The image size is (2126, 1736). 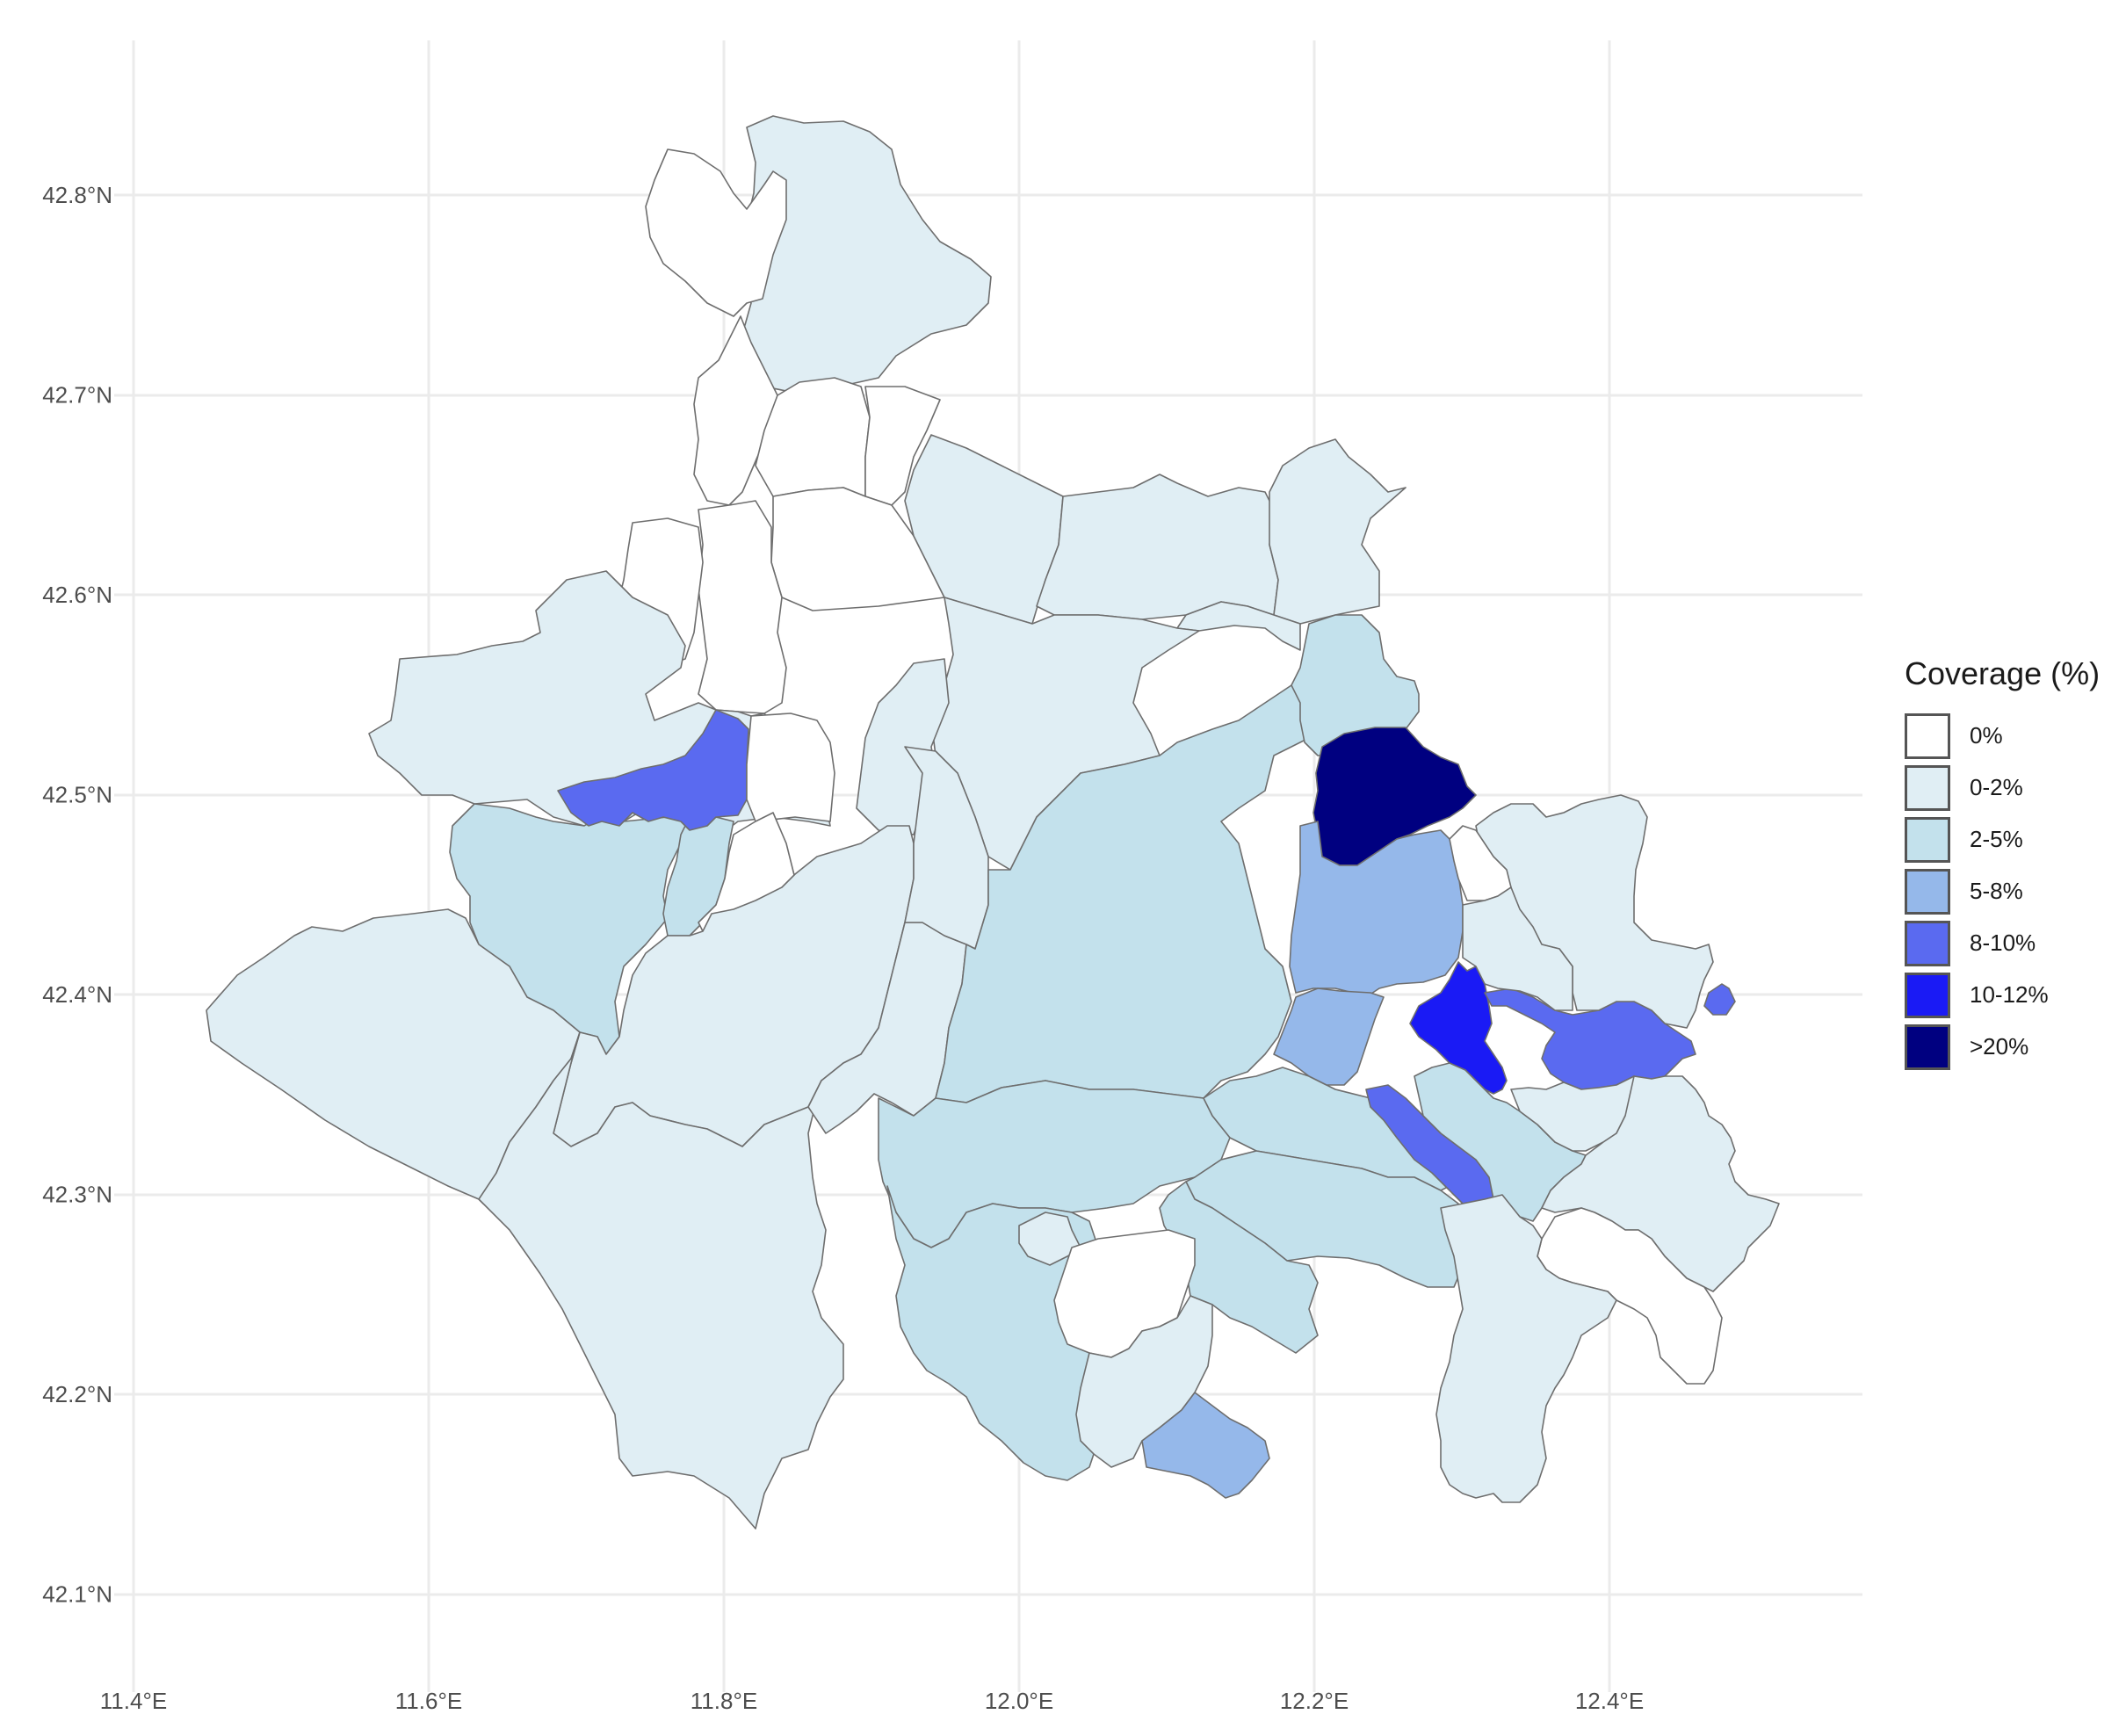 I want to click on lon-tick-label: 12.2°E, so click(x=1314, y=1701).